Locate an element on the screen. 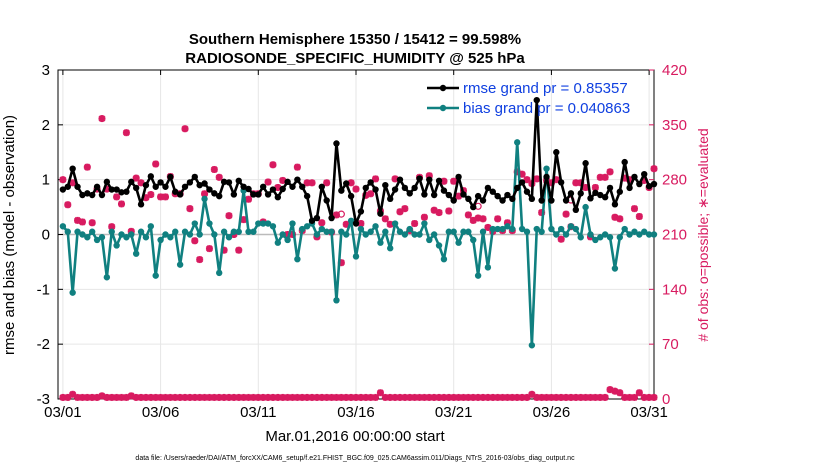 Image resolution: width=830 pixels, height=470 pixels. y-right-tick-label: 280 is located at coordinates (674, 180).